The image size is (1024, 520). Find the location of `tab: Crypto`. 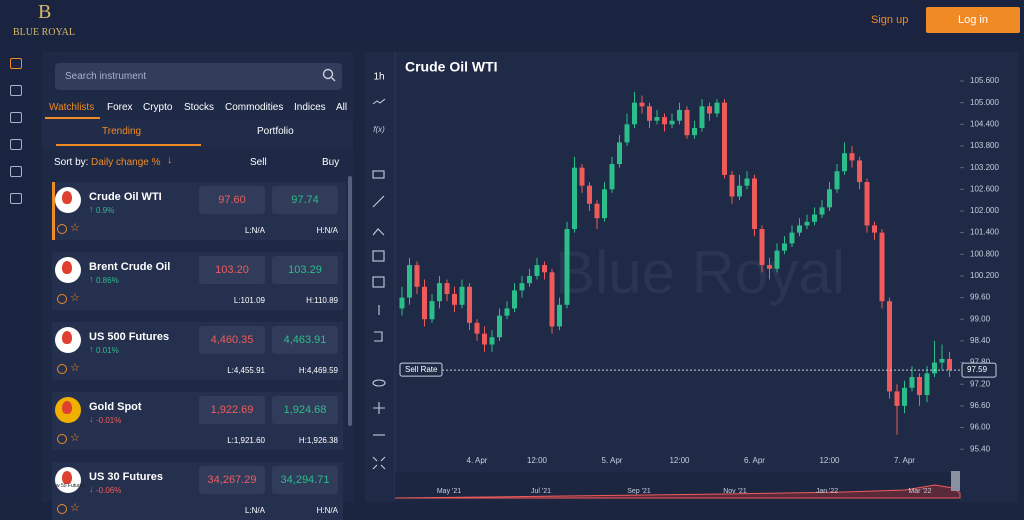

tab: Crypto is located at coordinates (158, 107).